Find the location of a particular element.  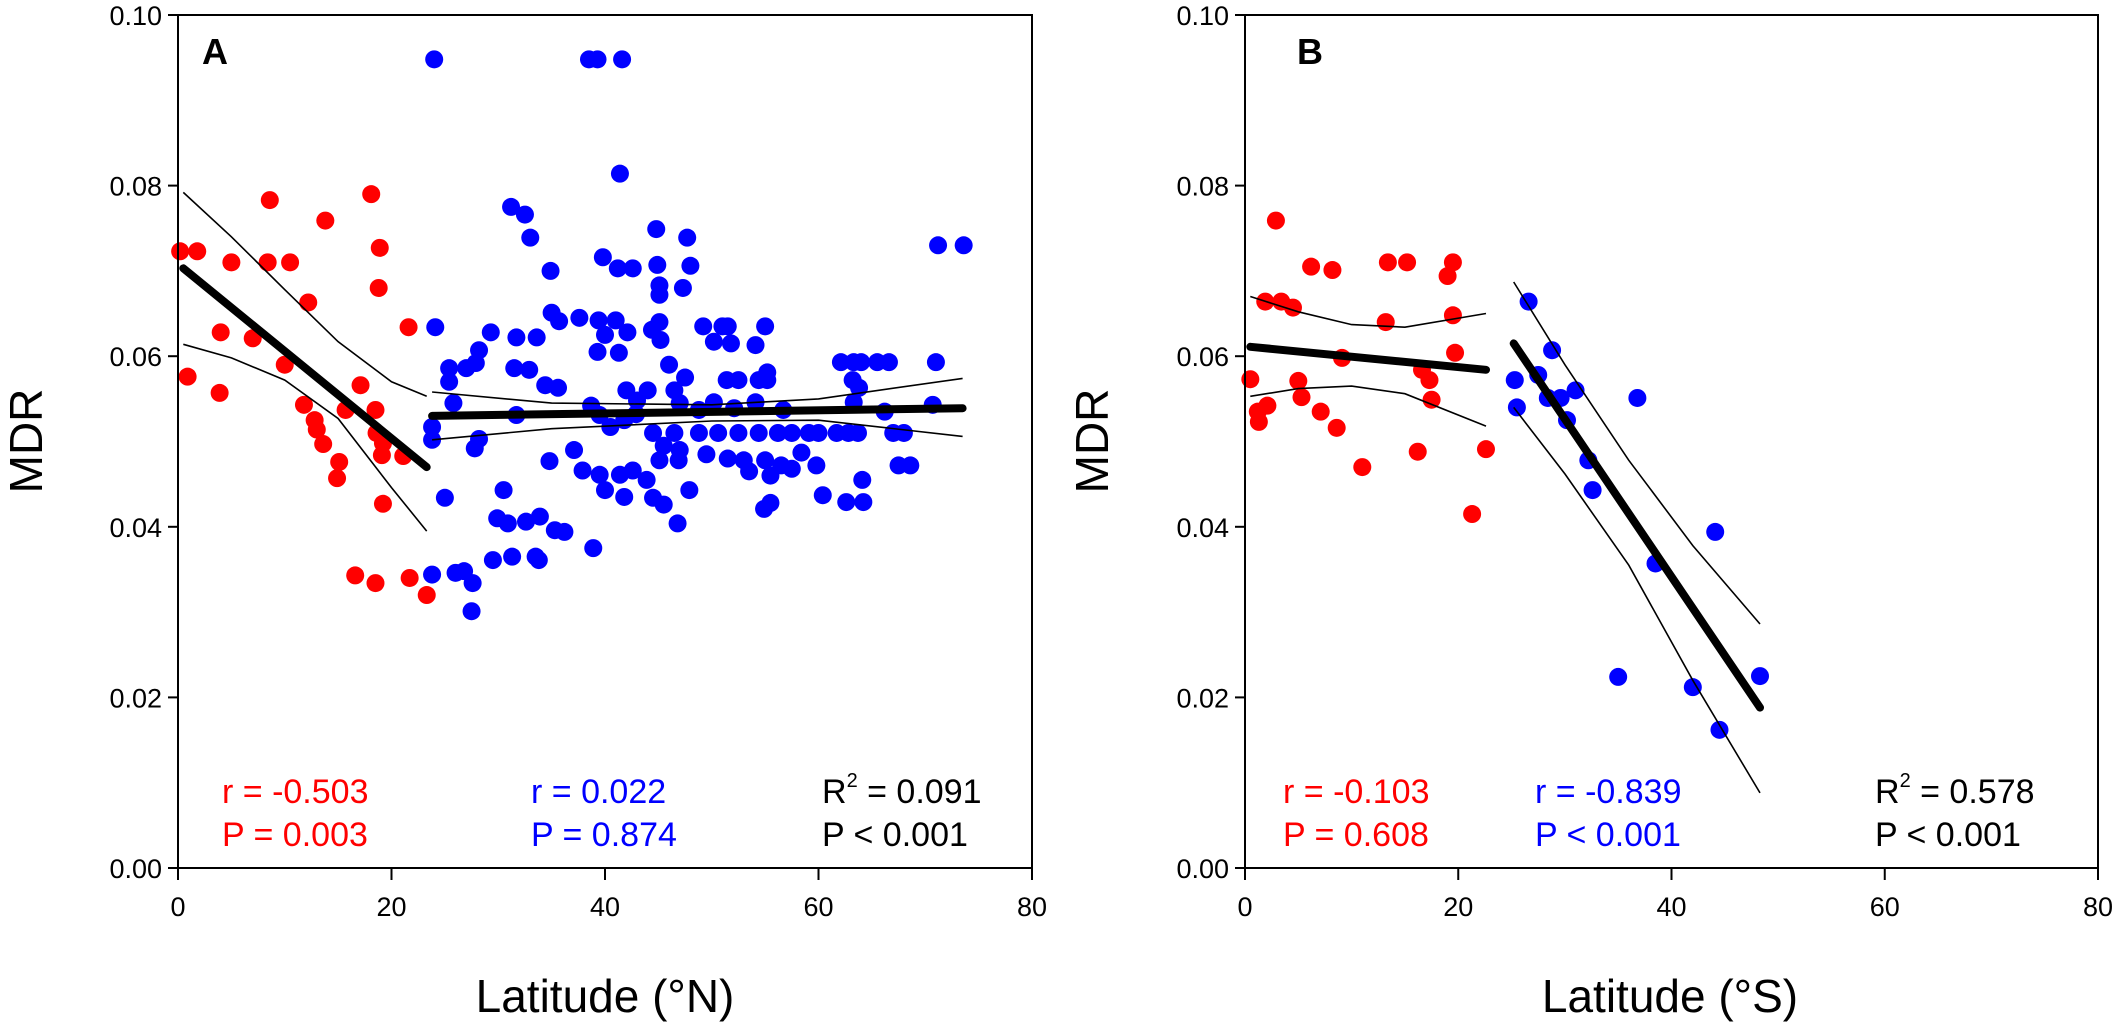

r2-value: = 0.091 is located at coordinates (920, 792).